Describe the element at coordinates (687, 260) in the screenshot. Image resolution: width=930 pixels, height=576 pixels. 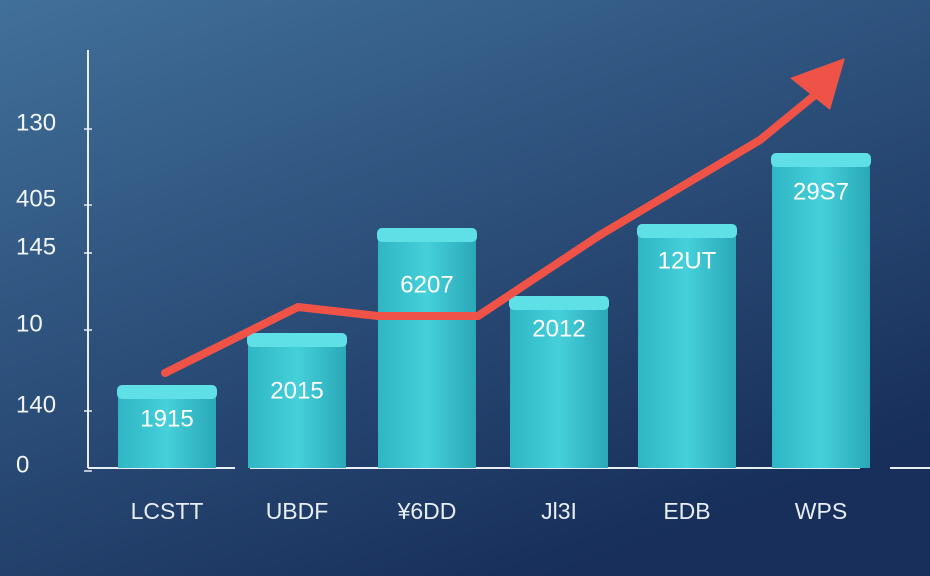
I see `bar-label: 12UT` at that location.